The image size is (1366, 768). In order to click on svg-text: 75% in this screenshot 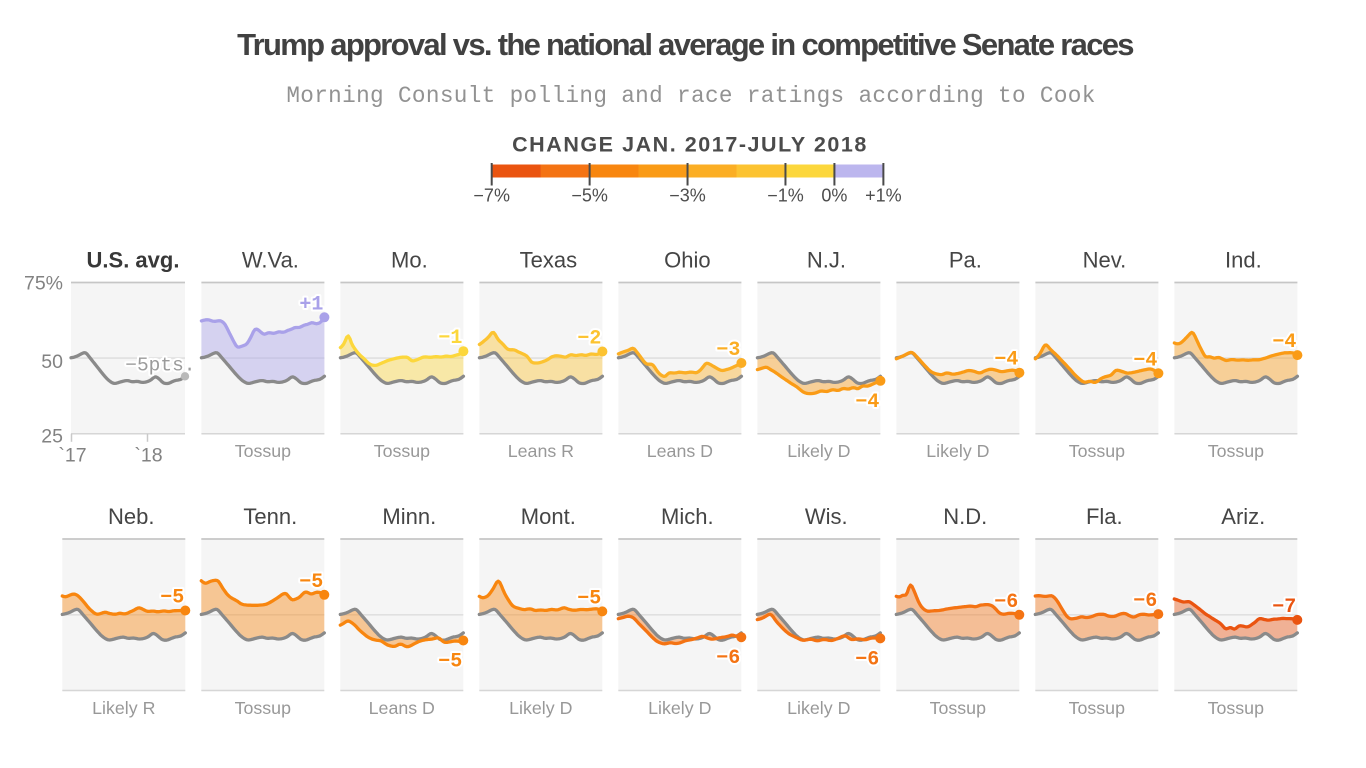, I will do `click(43, 284)`.